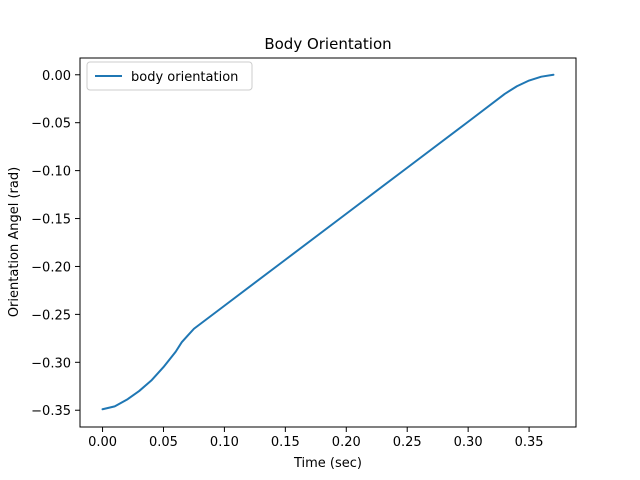 The width and height of the screenshot is (640, 480). I want to click on x-tick-label: 0.15, so click(285, 442).